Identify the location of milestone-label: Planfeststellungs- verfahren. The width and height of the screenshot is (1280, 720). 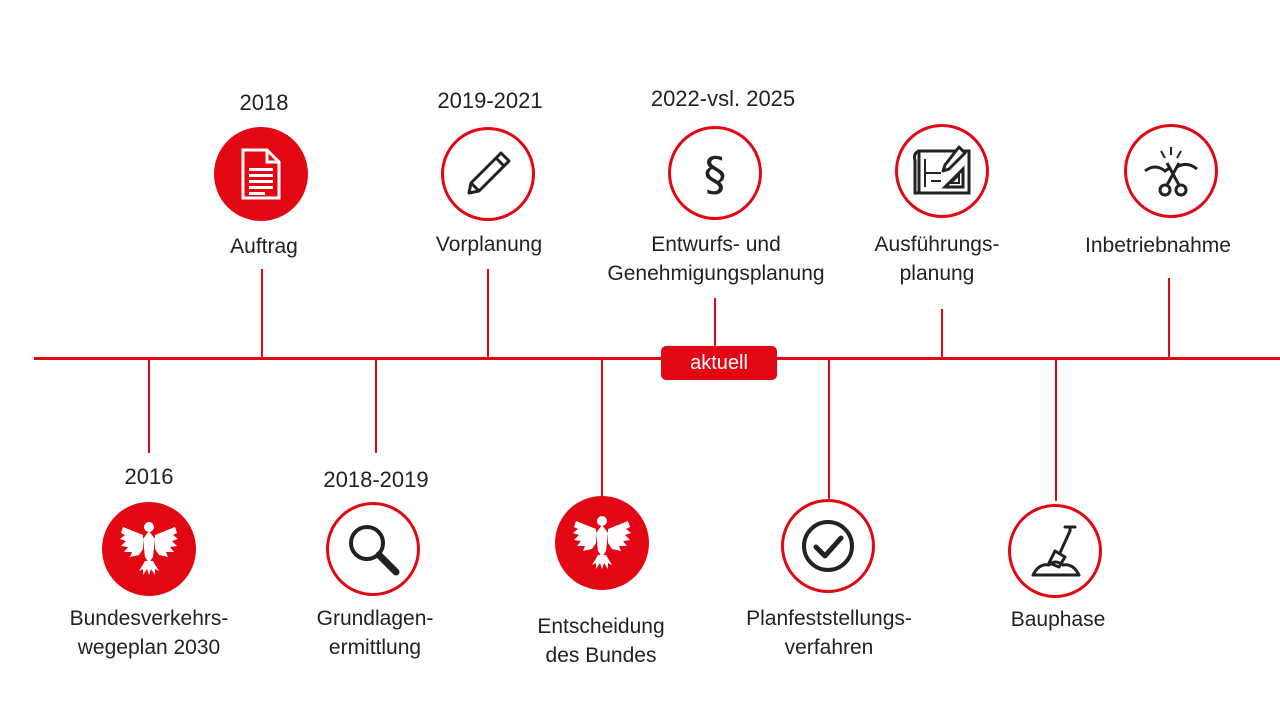
(829, 633).